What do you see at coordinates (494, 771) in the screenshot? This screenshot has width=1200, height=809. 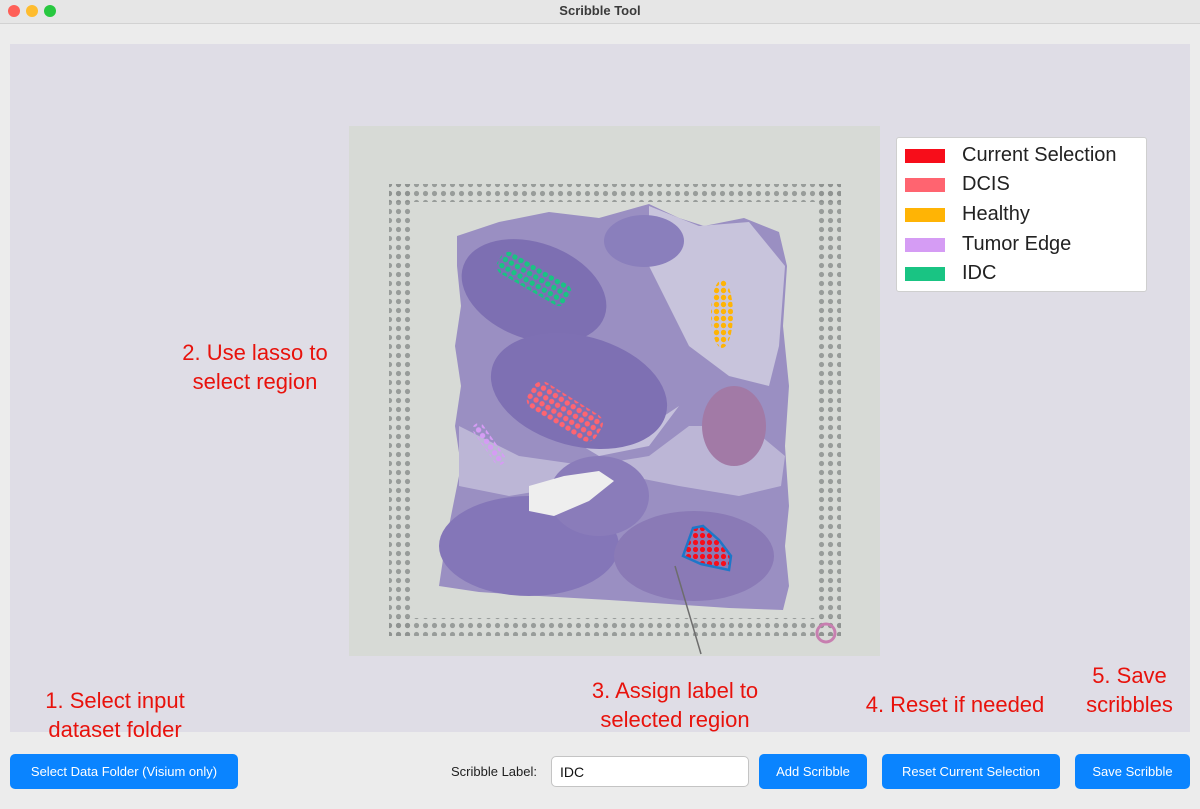 I see `scribble-label-caption: Scribble Label:` at bounding box center [494, 771].